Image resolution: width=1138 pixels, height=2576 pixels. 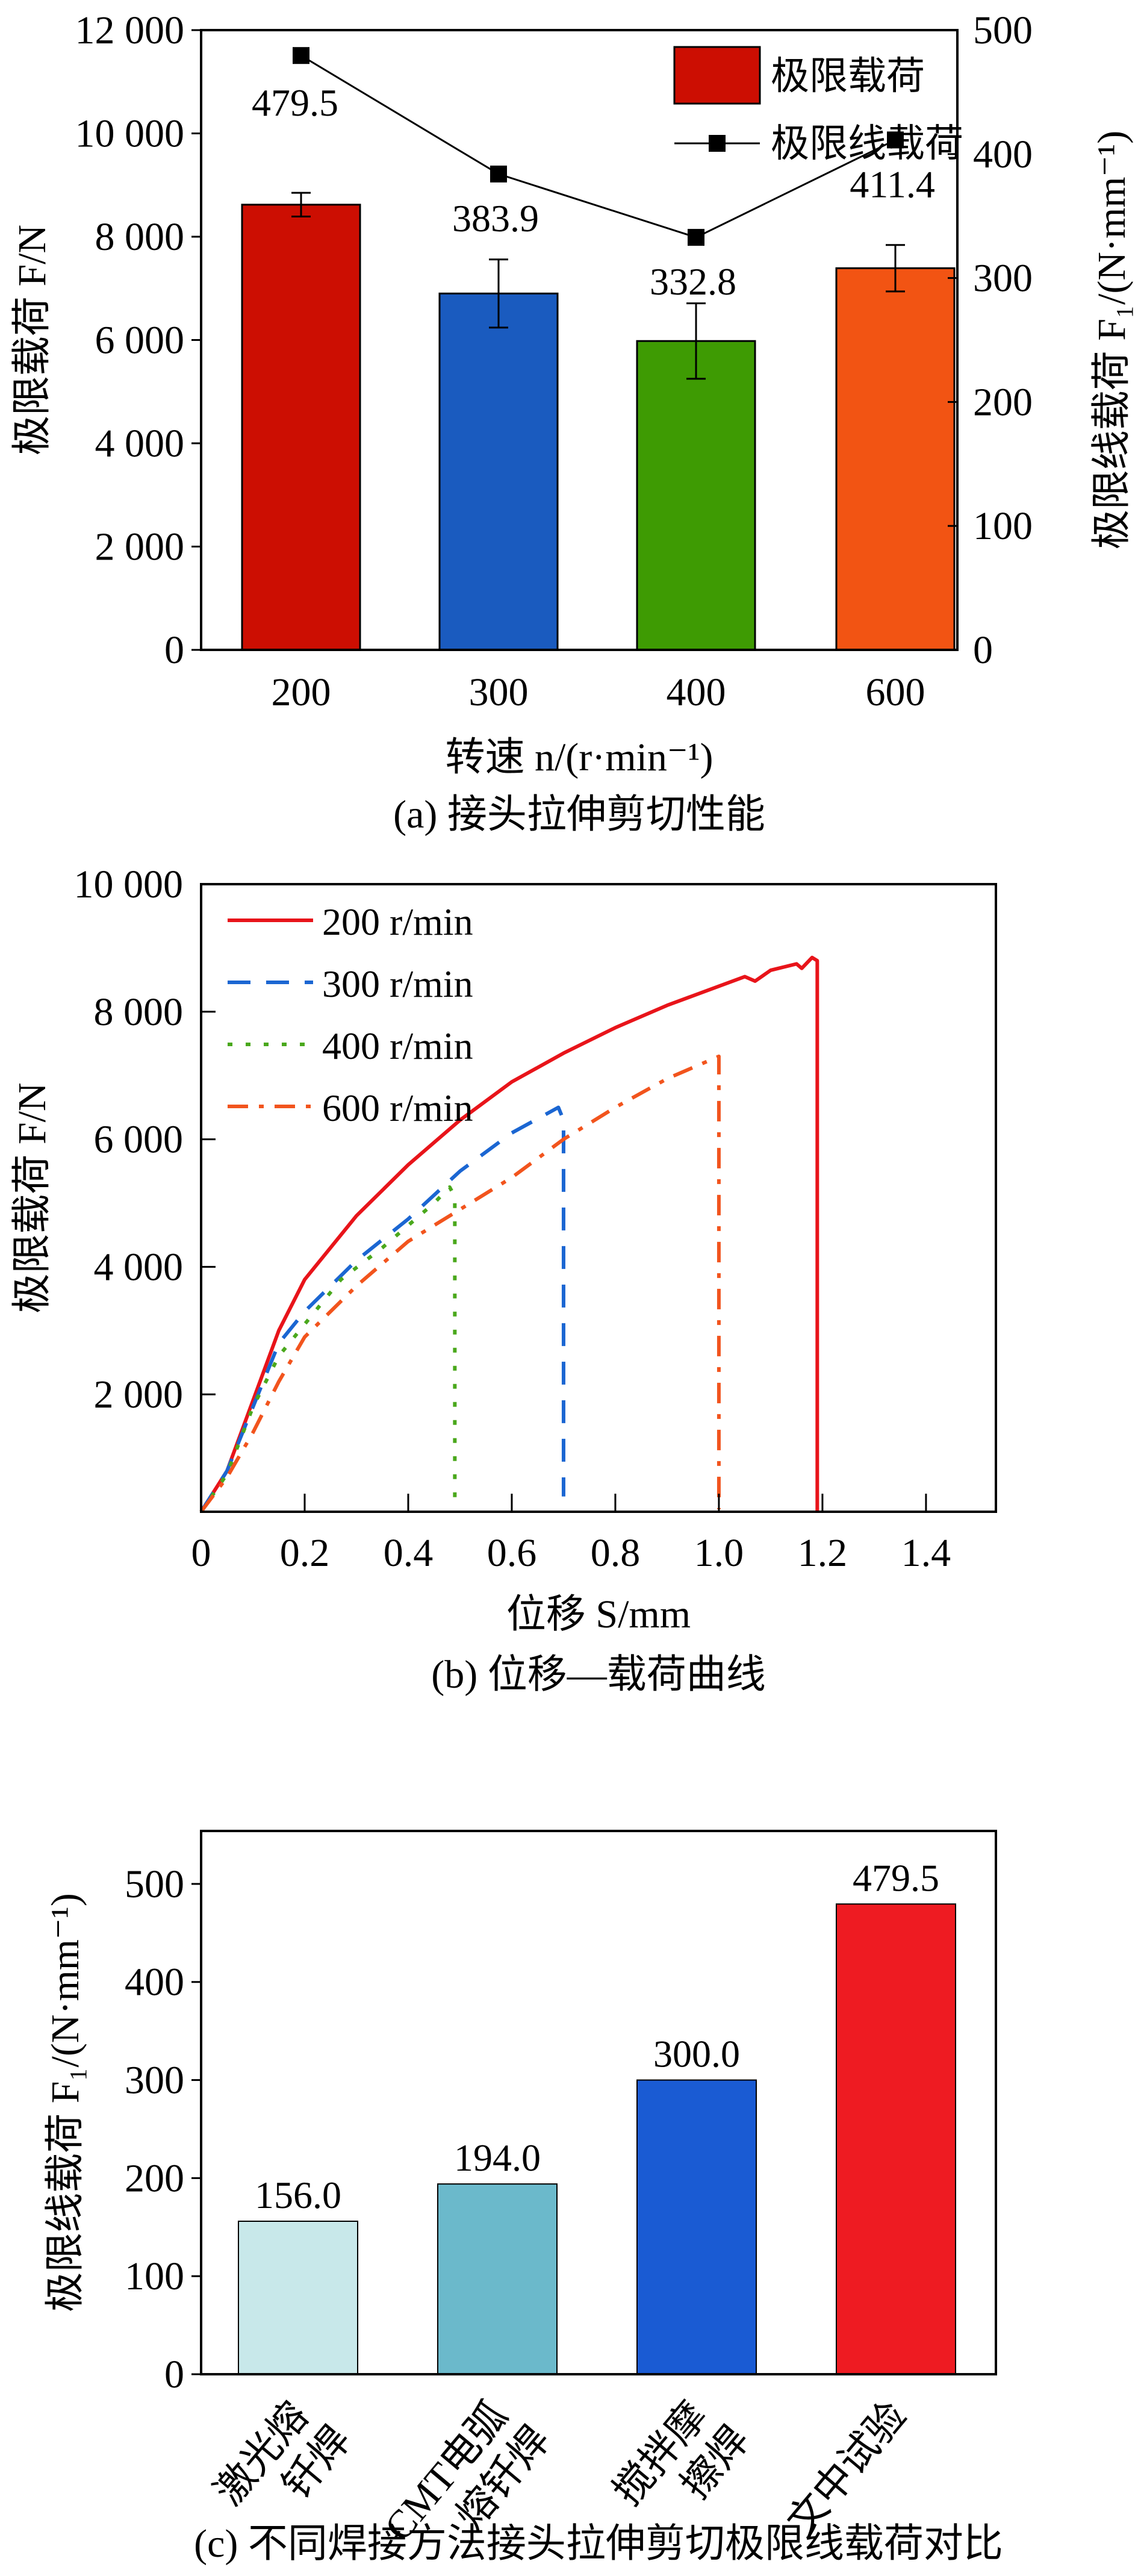 I want to click on y2-tick-label: 400, so click(x=1003, y=154).